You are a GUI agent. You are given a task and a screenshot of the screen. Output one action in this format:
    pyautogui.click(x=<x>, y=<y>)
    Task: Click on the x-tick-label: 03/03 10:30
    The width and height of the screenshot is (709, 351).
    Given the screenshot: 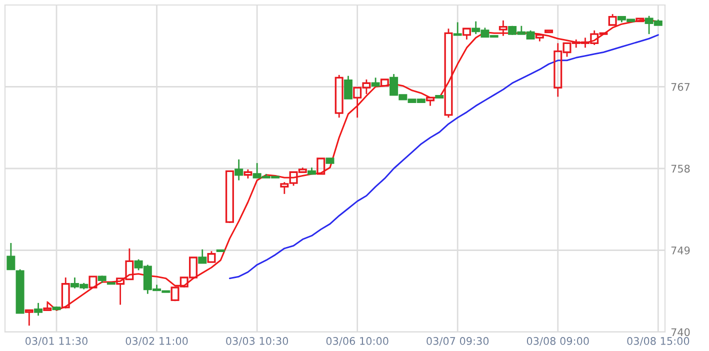 What is the action you would take?
    pyautogui.click(x=257, y=341)
    